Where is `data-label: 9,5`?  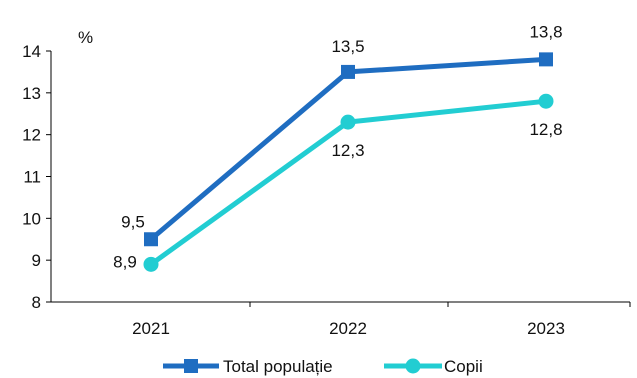
data-label: 9,5 is located at coordinates (133, 221).